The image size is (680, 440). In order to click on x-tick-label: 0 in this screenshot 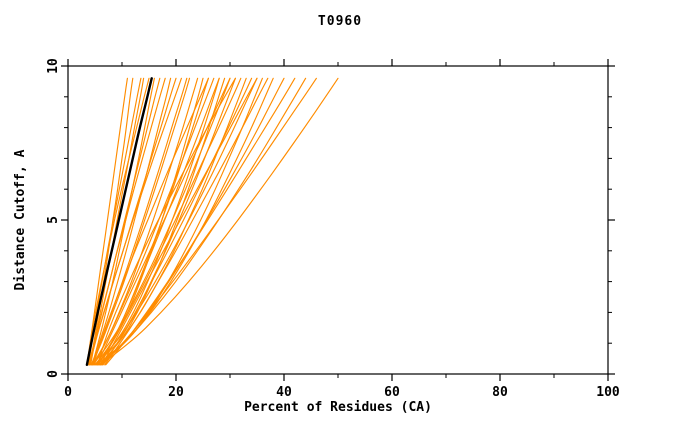, I will do `click(68, 392)`.